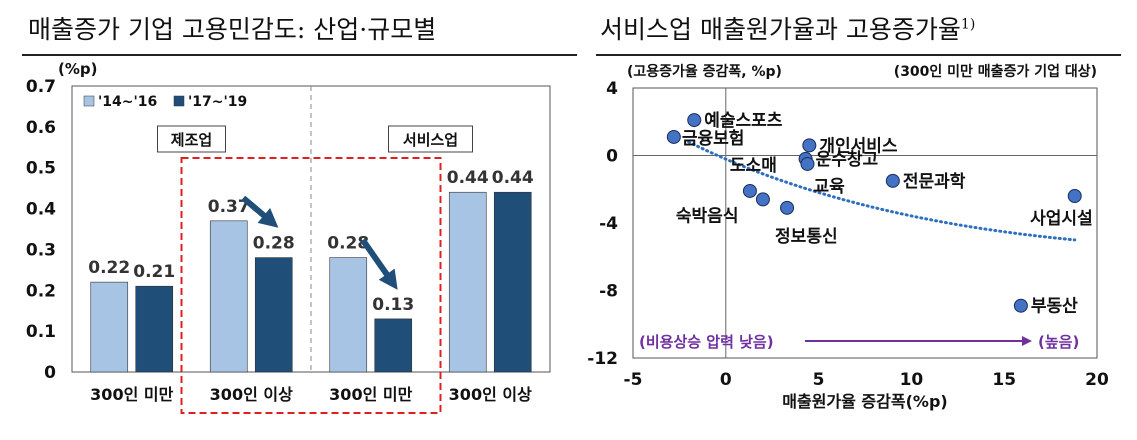 Image resolution: width=1137 pixels, height=440 pixels. What do you see at coordinates (819, 380) in the screenshot?
I see `x-tick-label: 5` at bounding box center [819, 380].